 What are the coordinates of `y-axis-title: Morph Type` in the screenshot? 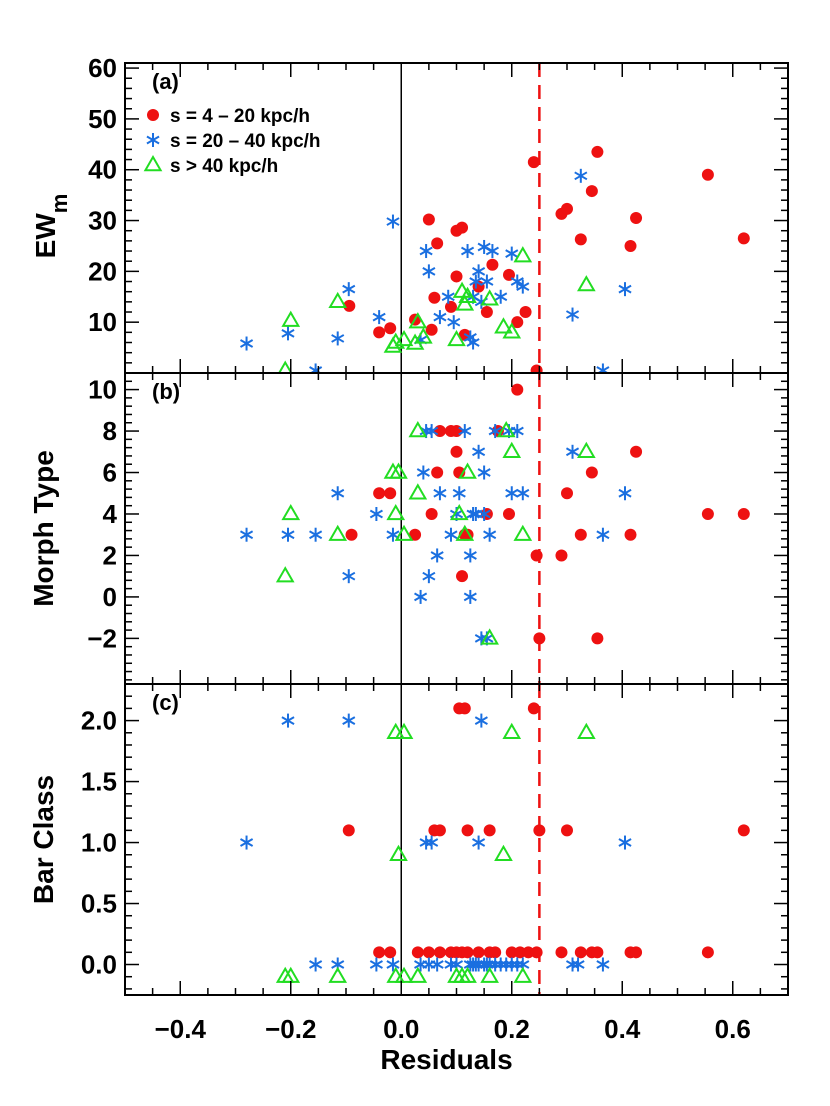 It's located at (43, 528).